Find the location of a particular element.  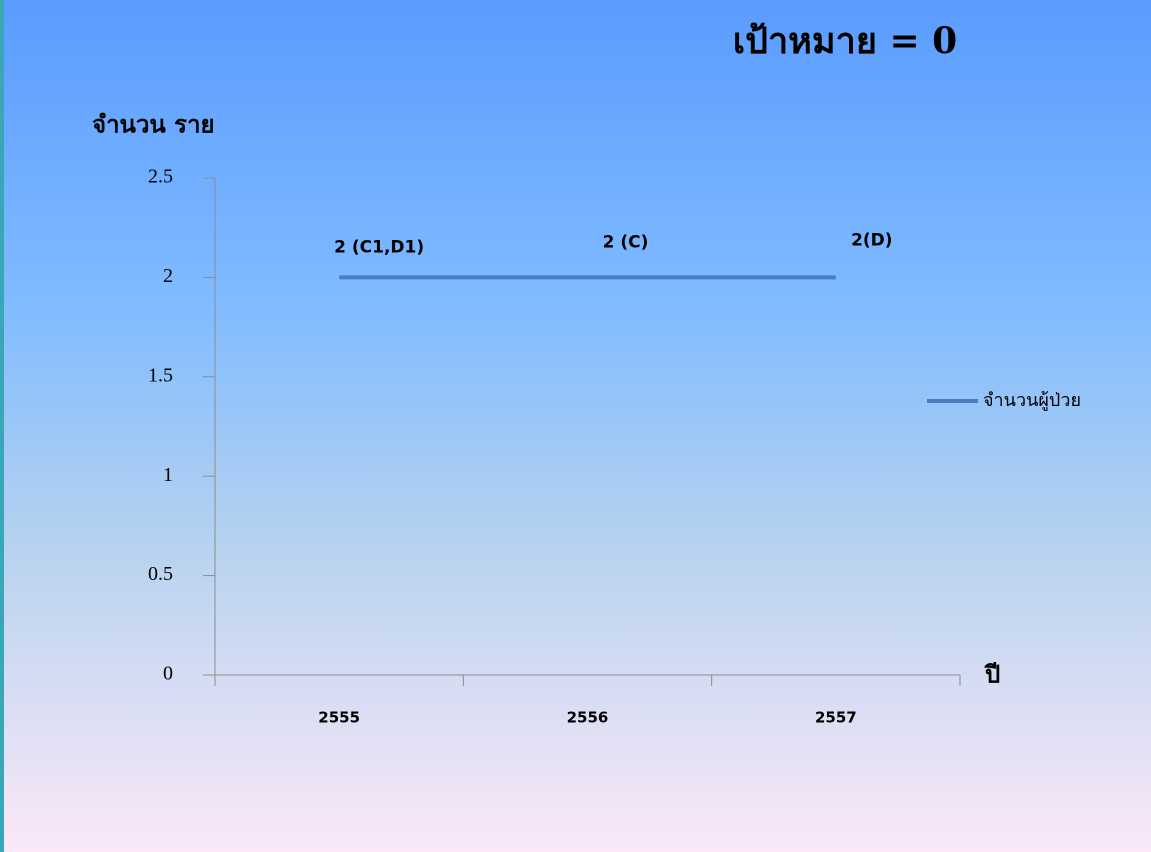

chart-title: เป้าหมาย = 0 is located at coordinates (845, 41).